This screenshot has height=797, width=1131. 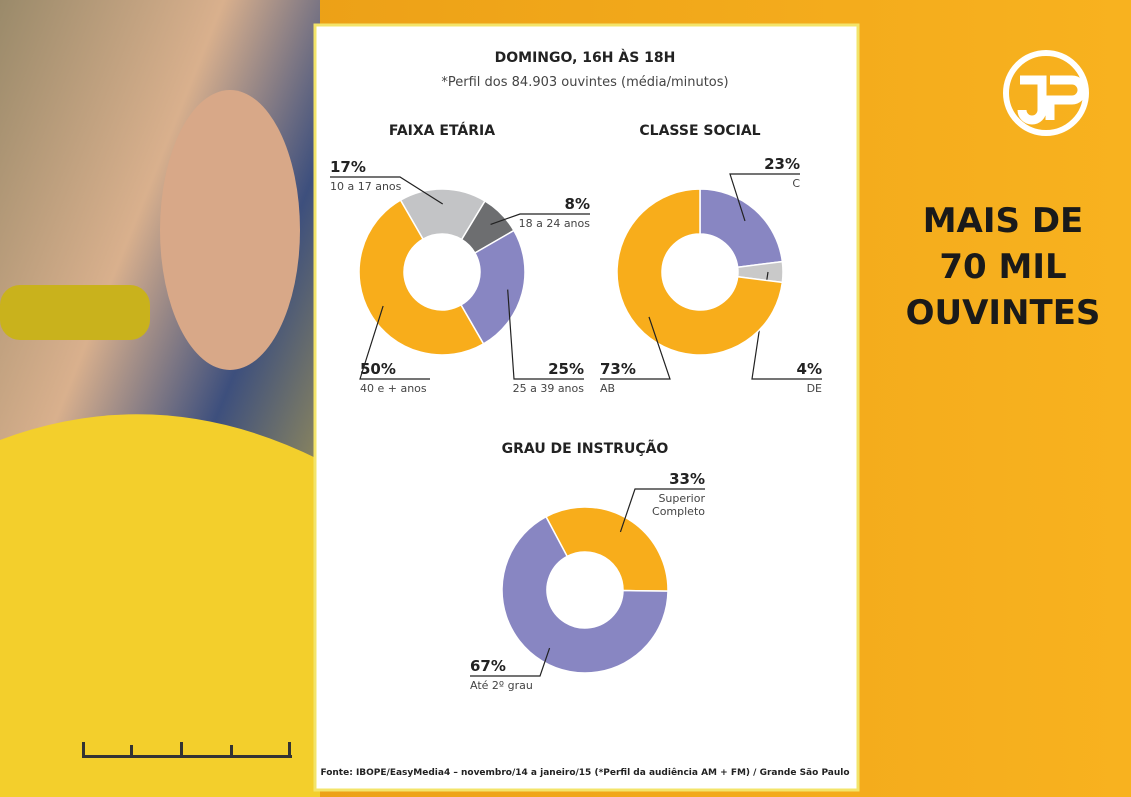 What do you see at coordinates (488, 666) in the screenshot?
I see `value-label: 67%` at bounding box center [488, 666].